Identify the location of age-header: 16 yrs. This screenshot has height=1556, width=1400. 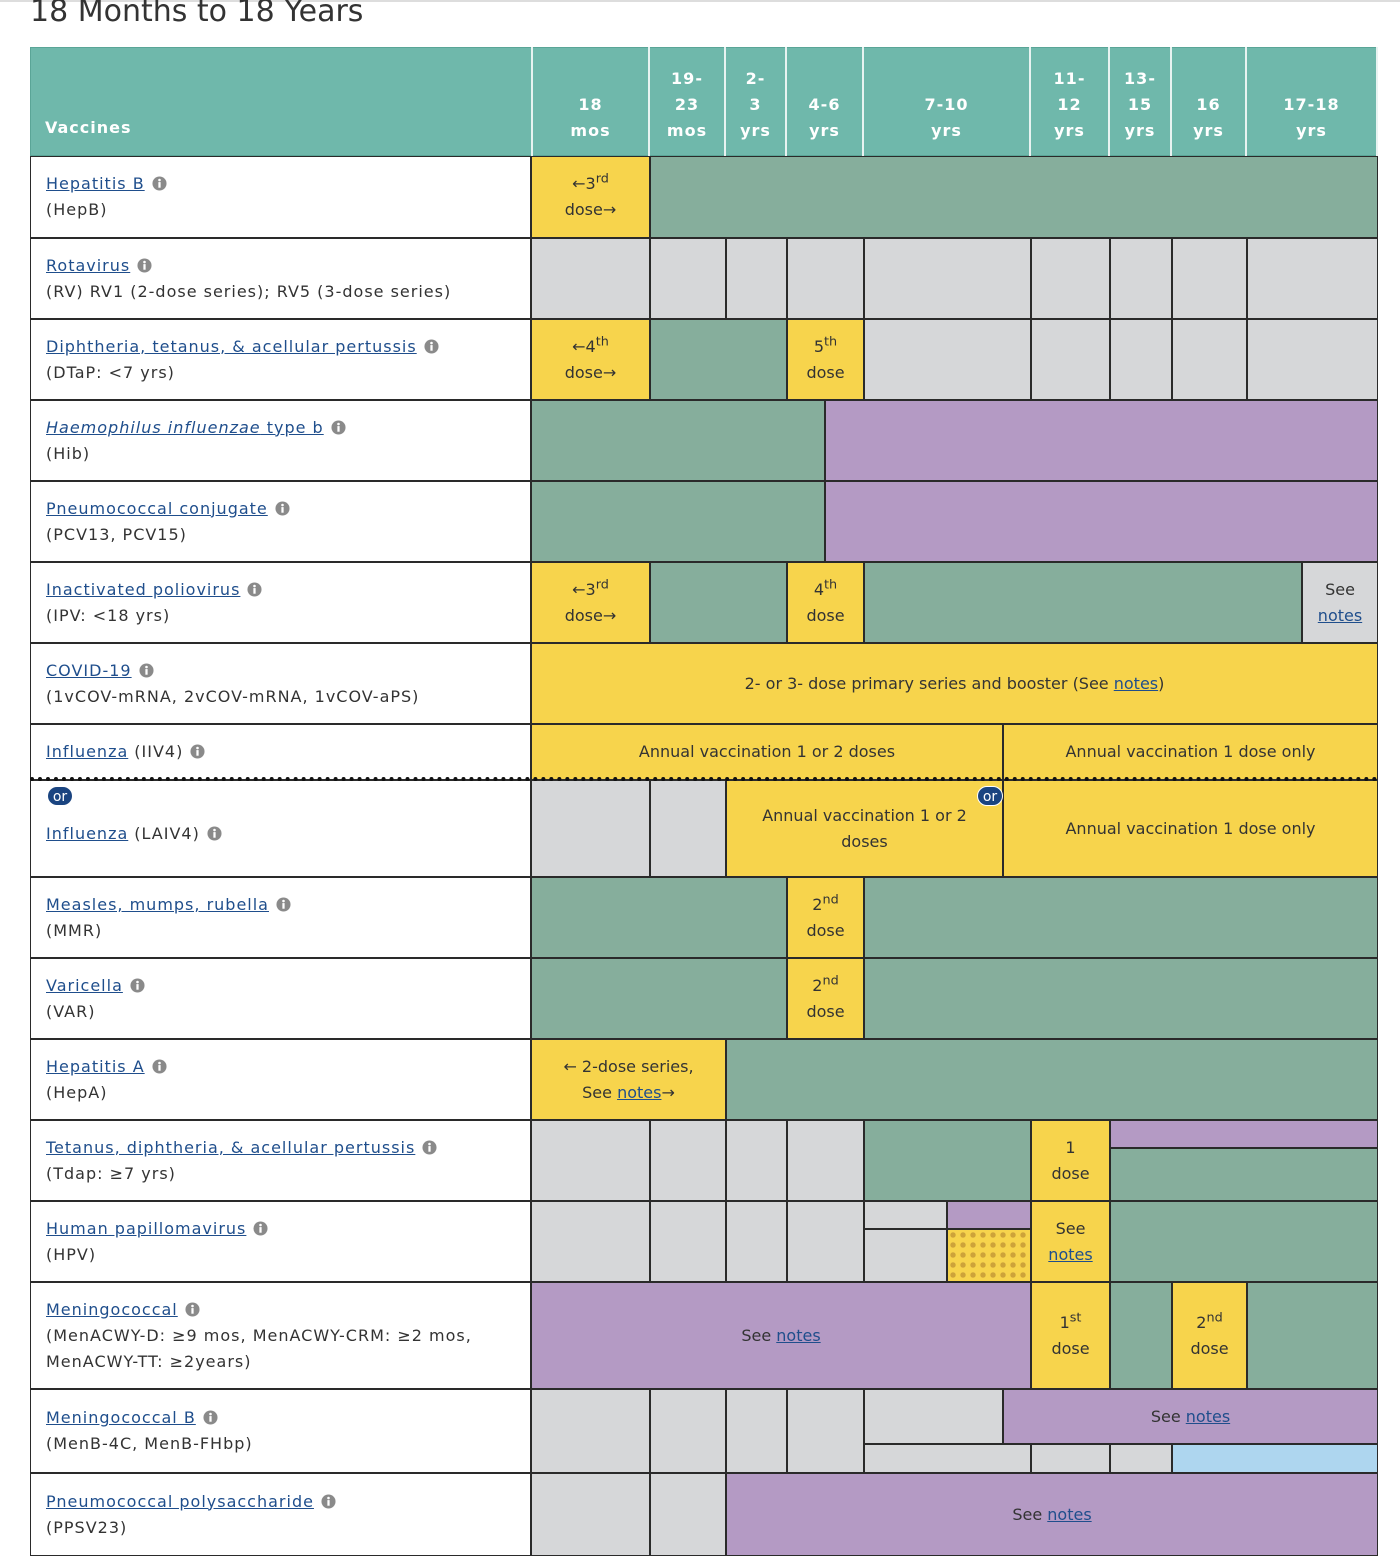
(1209, 101).